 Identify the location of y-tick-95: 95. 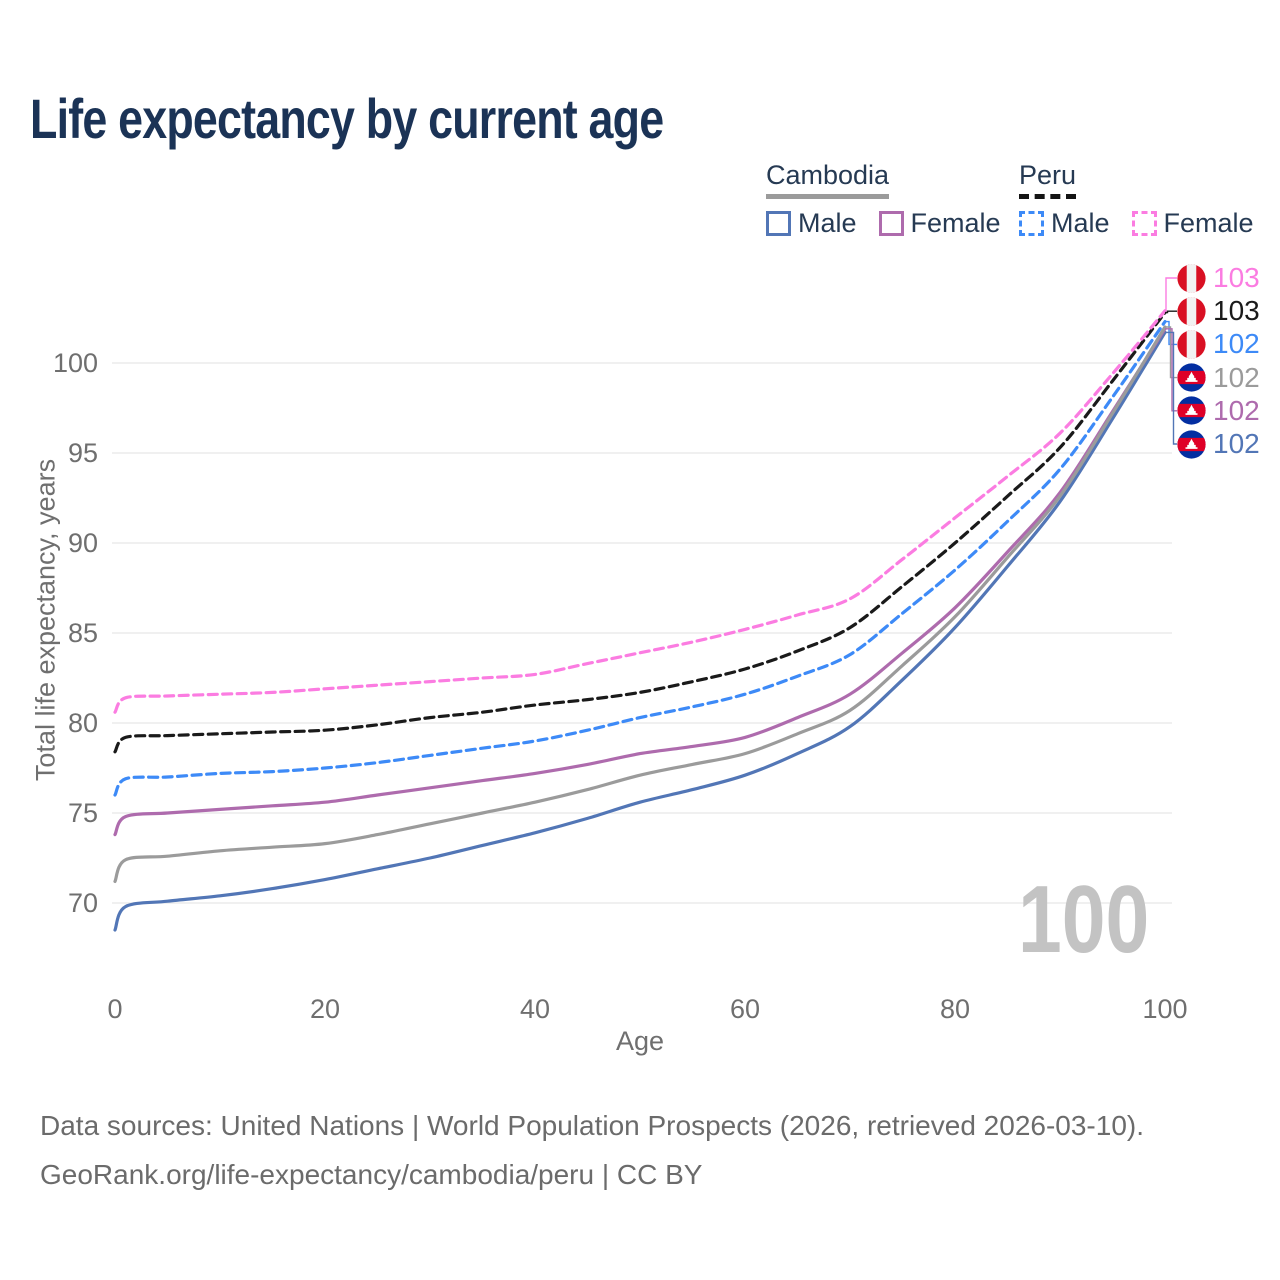
(82, 453).